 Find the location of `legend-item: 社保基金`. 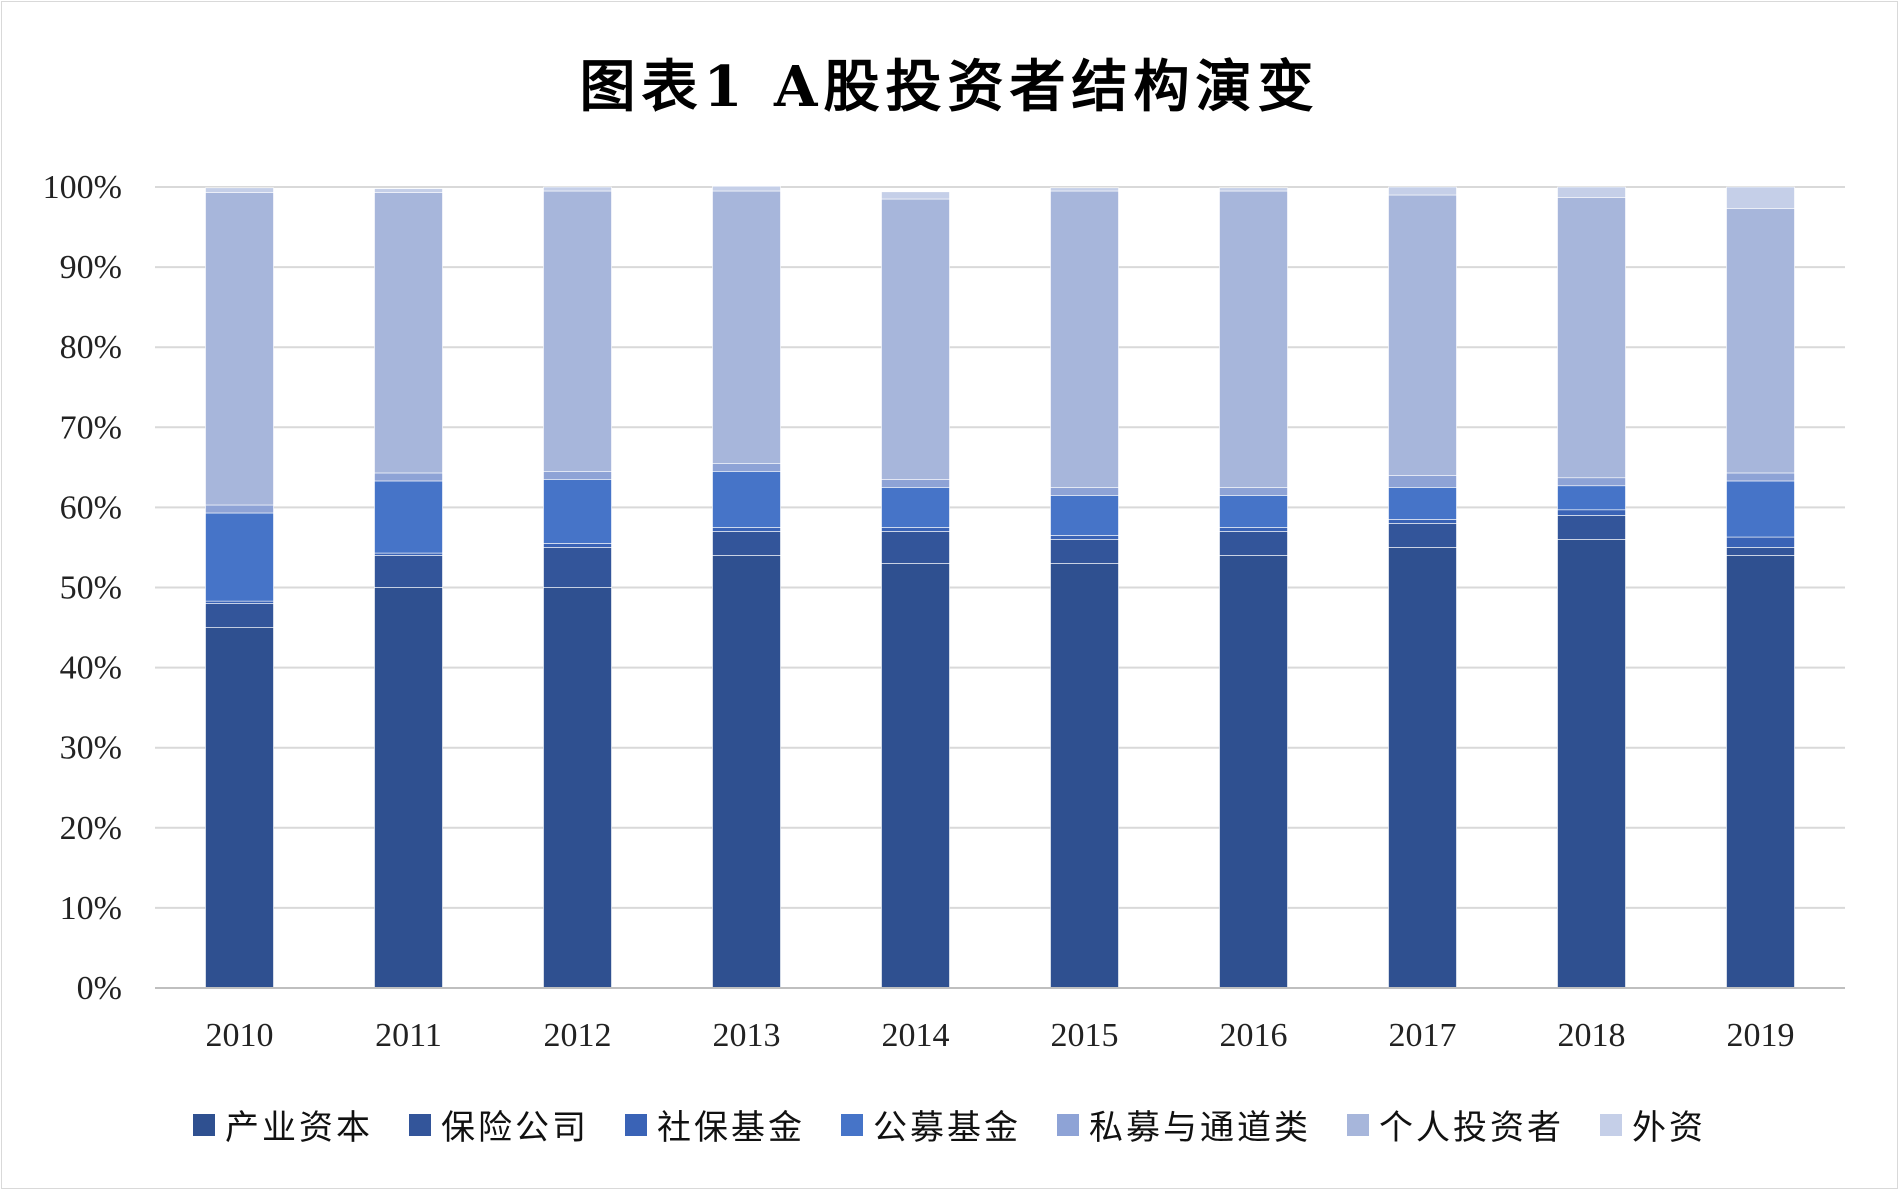

legend-item: 社保基金 is located at coordinates (715, 1124).